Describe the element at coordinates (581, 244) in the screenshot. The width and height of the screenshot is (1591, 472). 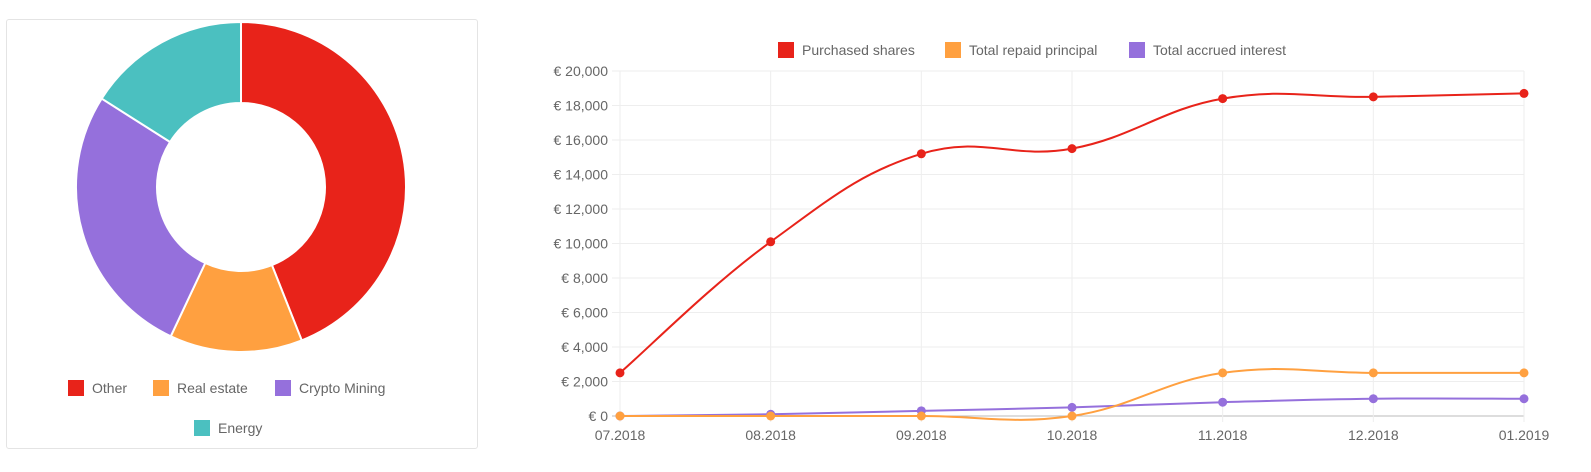
I see `y-tick-label: € 10,000` at that location.